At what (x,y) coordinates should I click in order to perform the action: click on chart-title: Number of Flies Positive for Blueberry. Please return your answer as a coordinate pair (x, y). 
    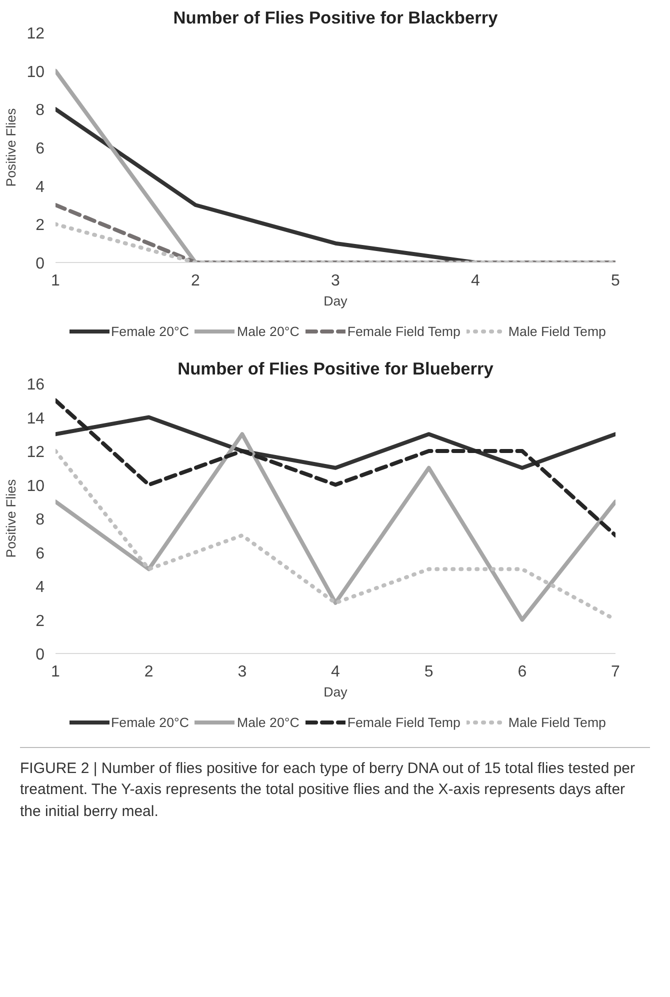
    Looking at the image, I should click on (336, 368).